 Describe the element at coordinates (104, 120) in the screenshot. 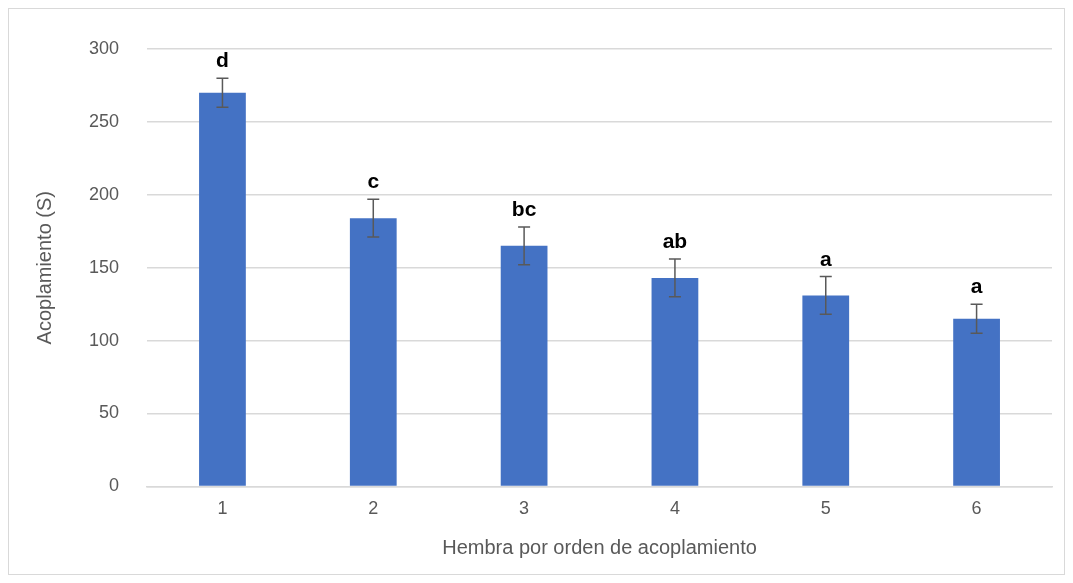

I see `y-tick-label: 250` at that location.